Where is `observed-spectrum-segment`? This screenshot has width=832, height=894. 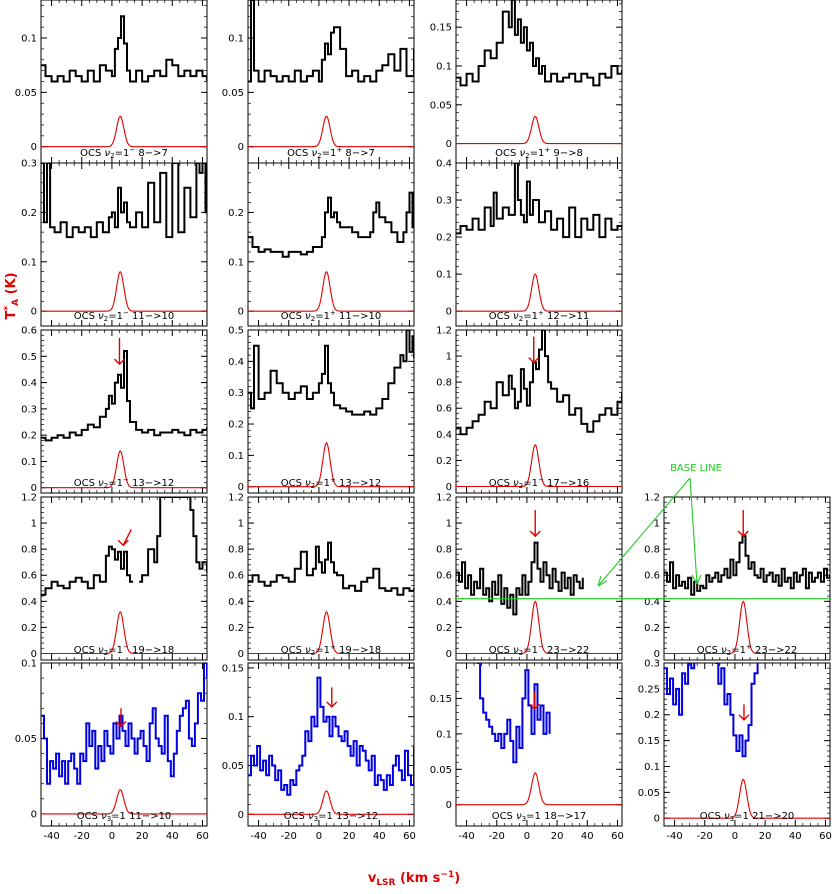
observed-spectrum-segment is located at coordinates (173, 540).